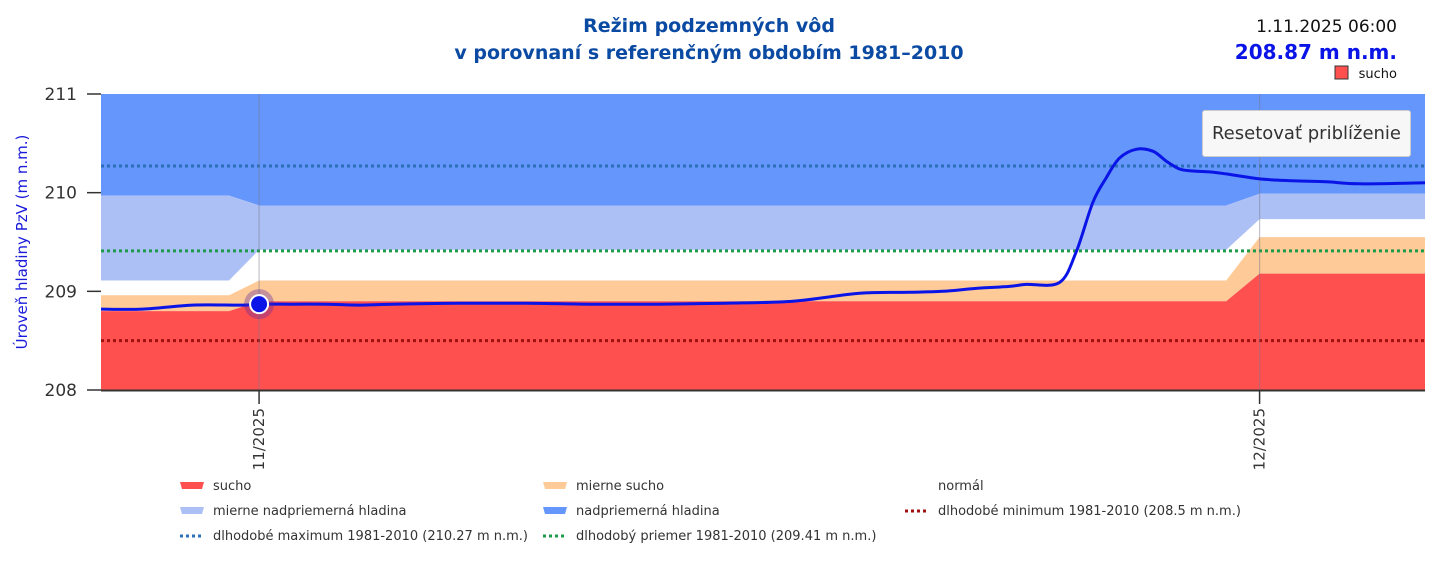 This screenshot has width=1445, height=564. I want to click on tooltip-category: sucho, so click(1378, 74).